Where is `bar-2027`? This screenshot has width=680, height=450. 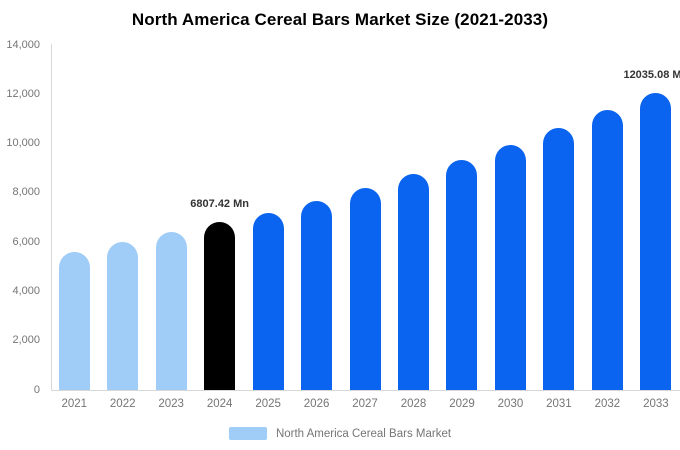
bar-2027 is located at coordinates (365, 288).